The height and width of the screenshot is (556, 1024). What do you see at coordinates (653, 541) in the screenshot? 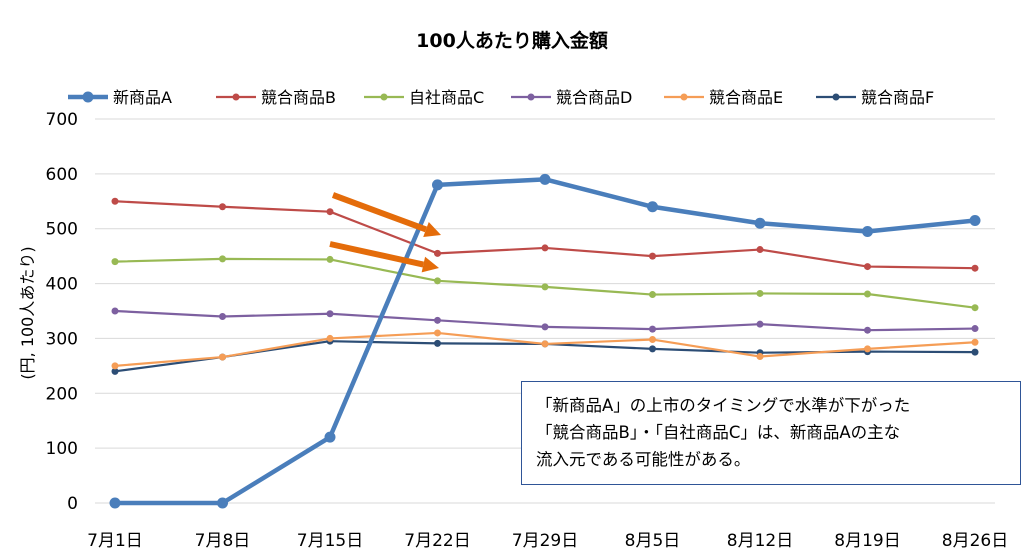
I see `x-tick-label: 8月5日` at bounding box center [653, 541].